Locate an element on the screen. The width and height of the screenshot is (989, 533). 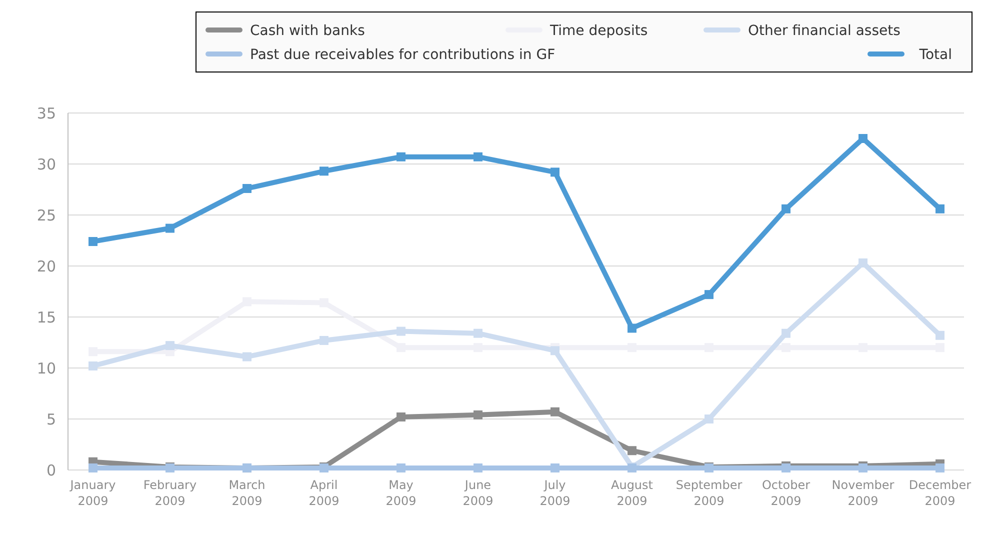
x-tick-label: July 2009 is located at coordinates (555, 493).